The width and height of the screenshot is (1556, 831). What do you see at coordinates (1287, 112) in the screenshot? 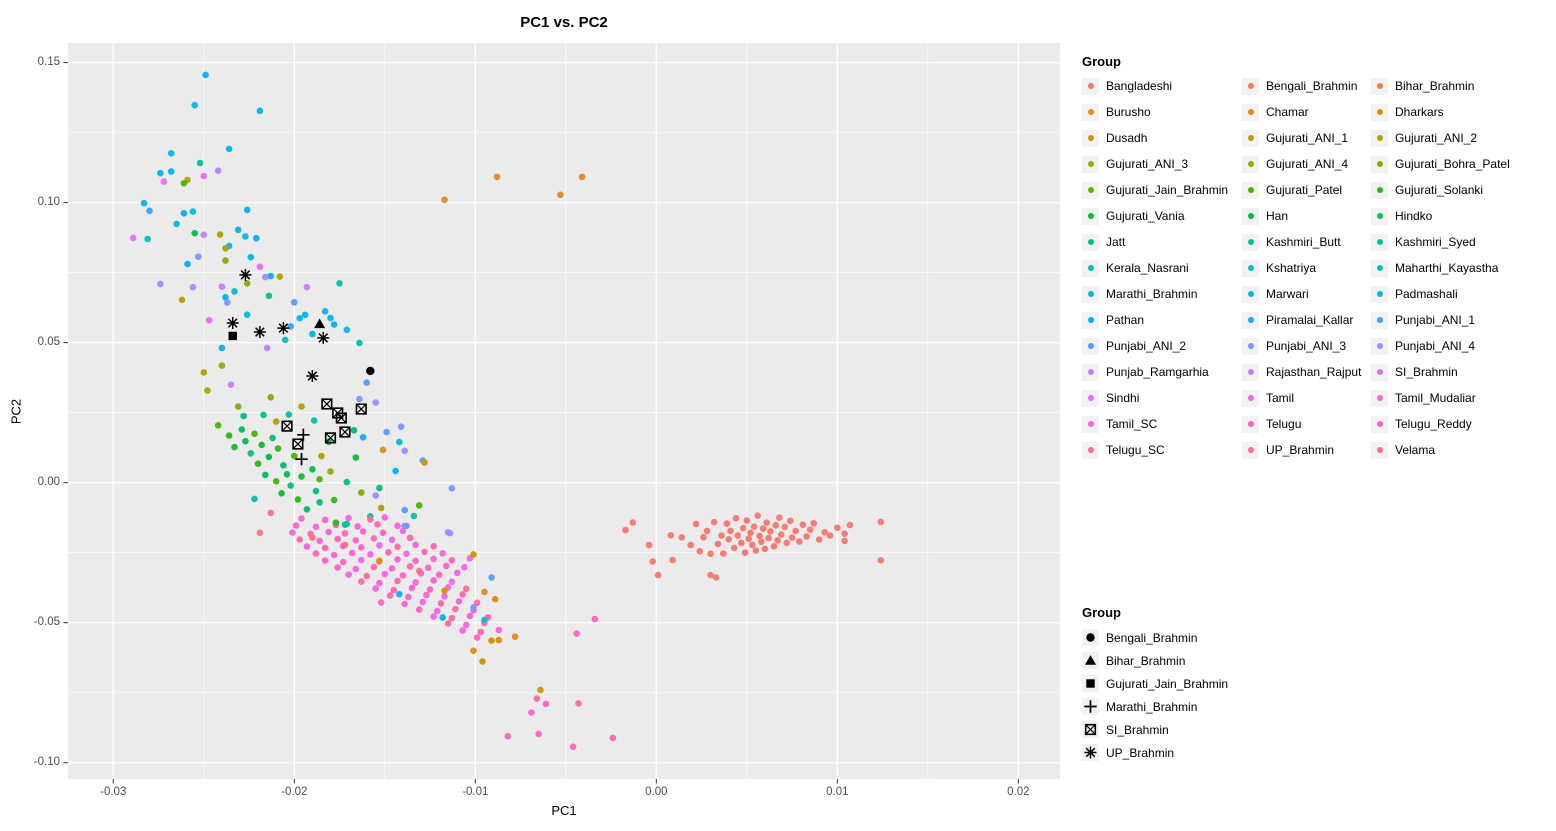
I see `legend-label: Chamar` at bounding box center [1287, 112].